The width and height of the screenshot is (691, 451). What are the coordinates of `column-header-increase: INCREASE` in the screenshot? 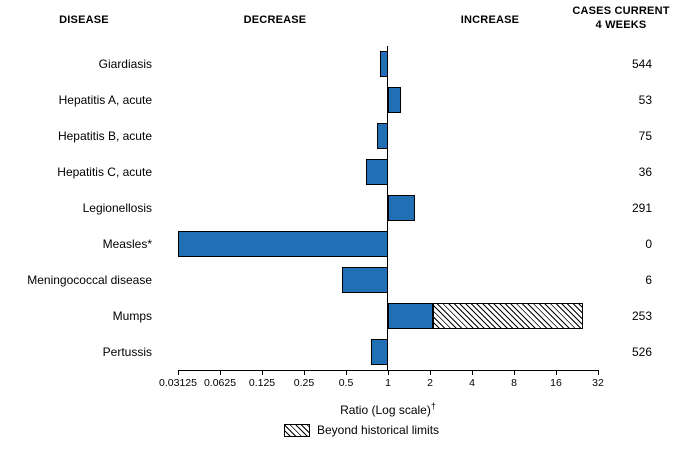 It's located at (490, 20).